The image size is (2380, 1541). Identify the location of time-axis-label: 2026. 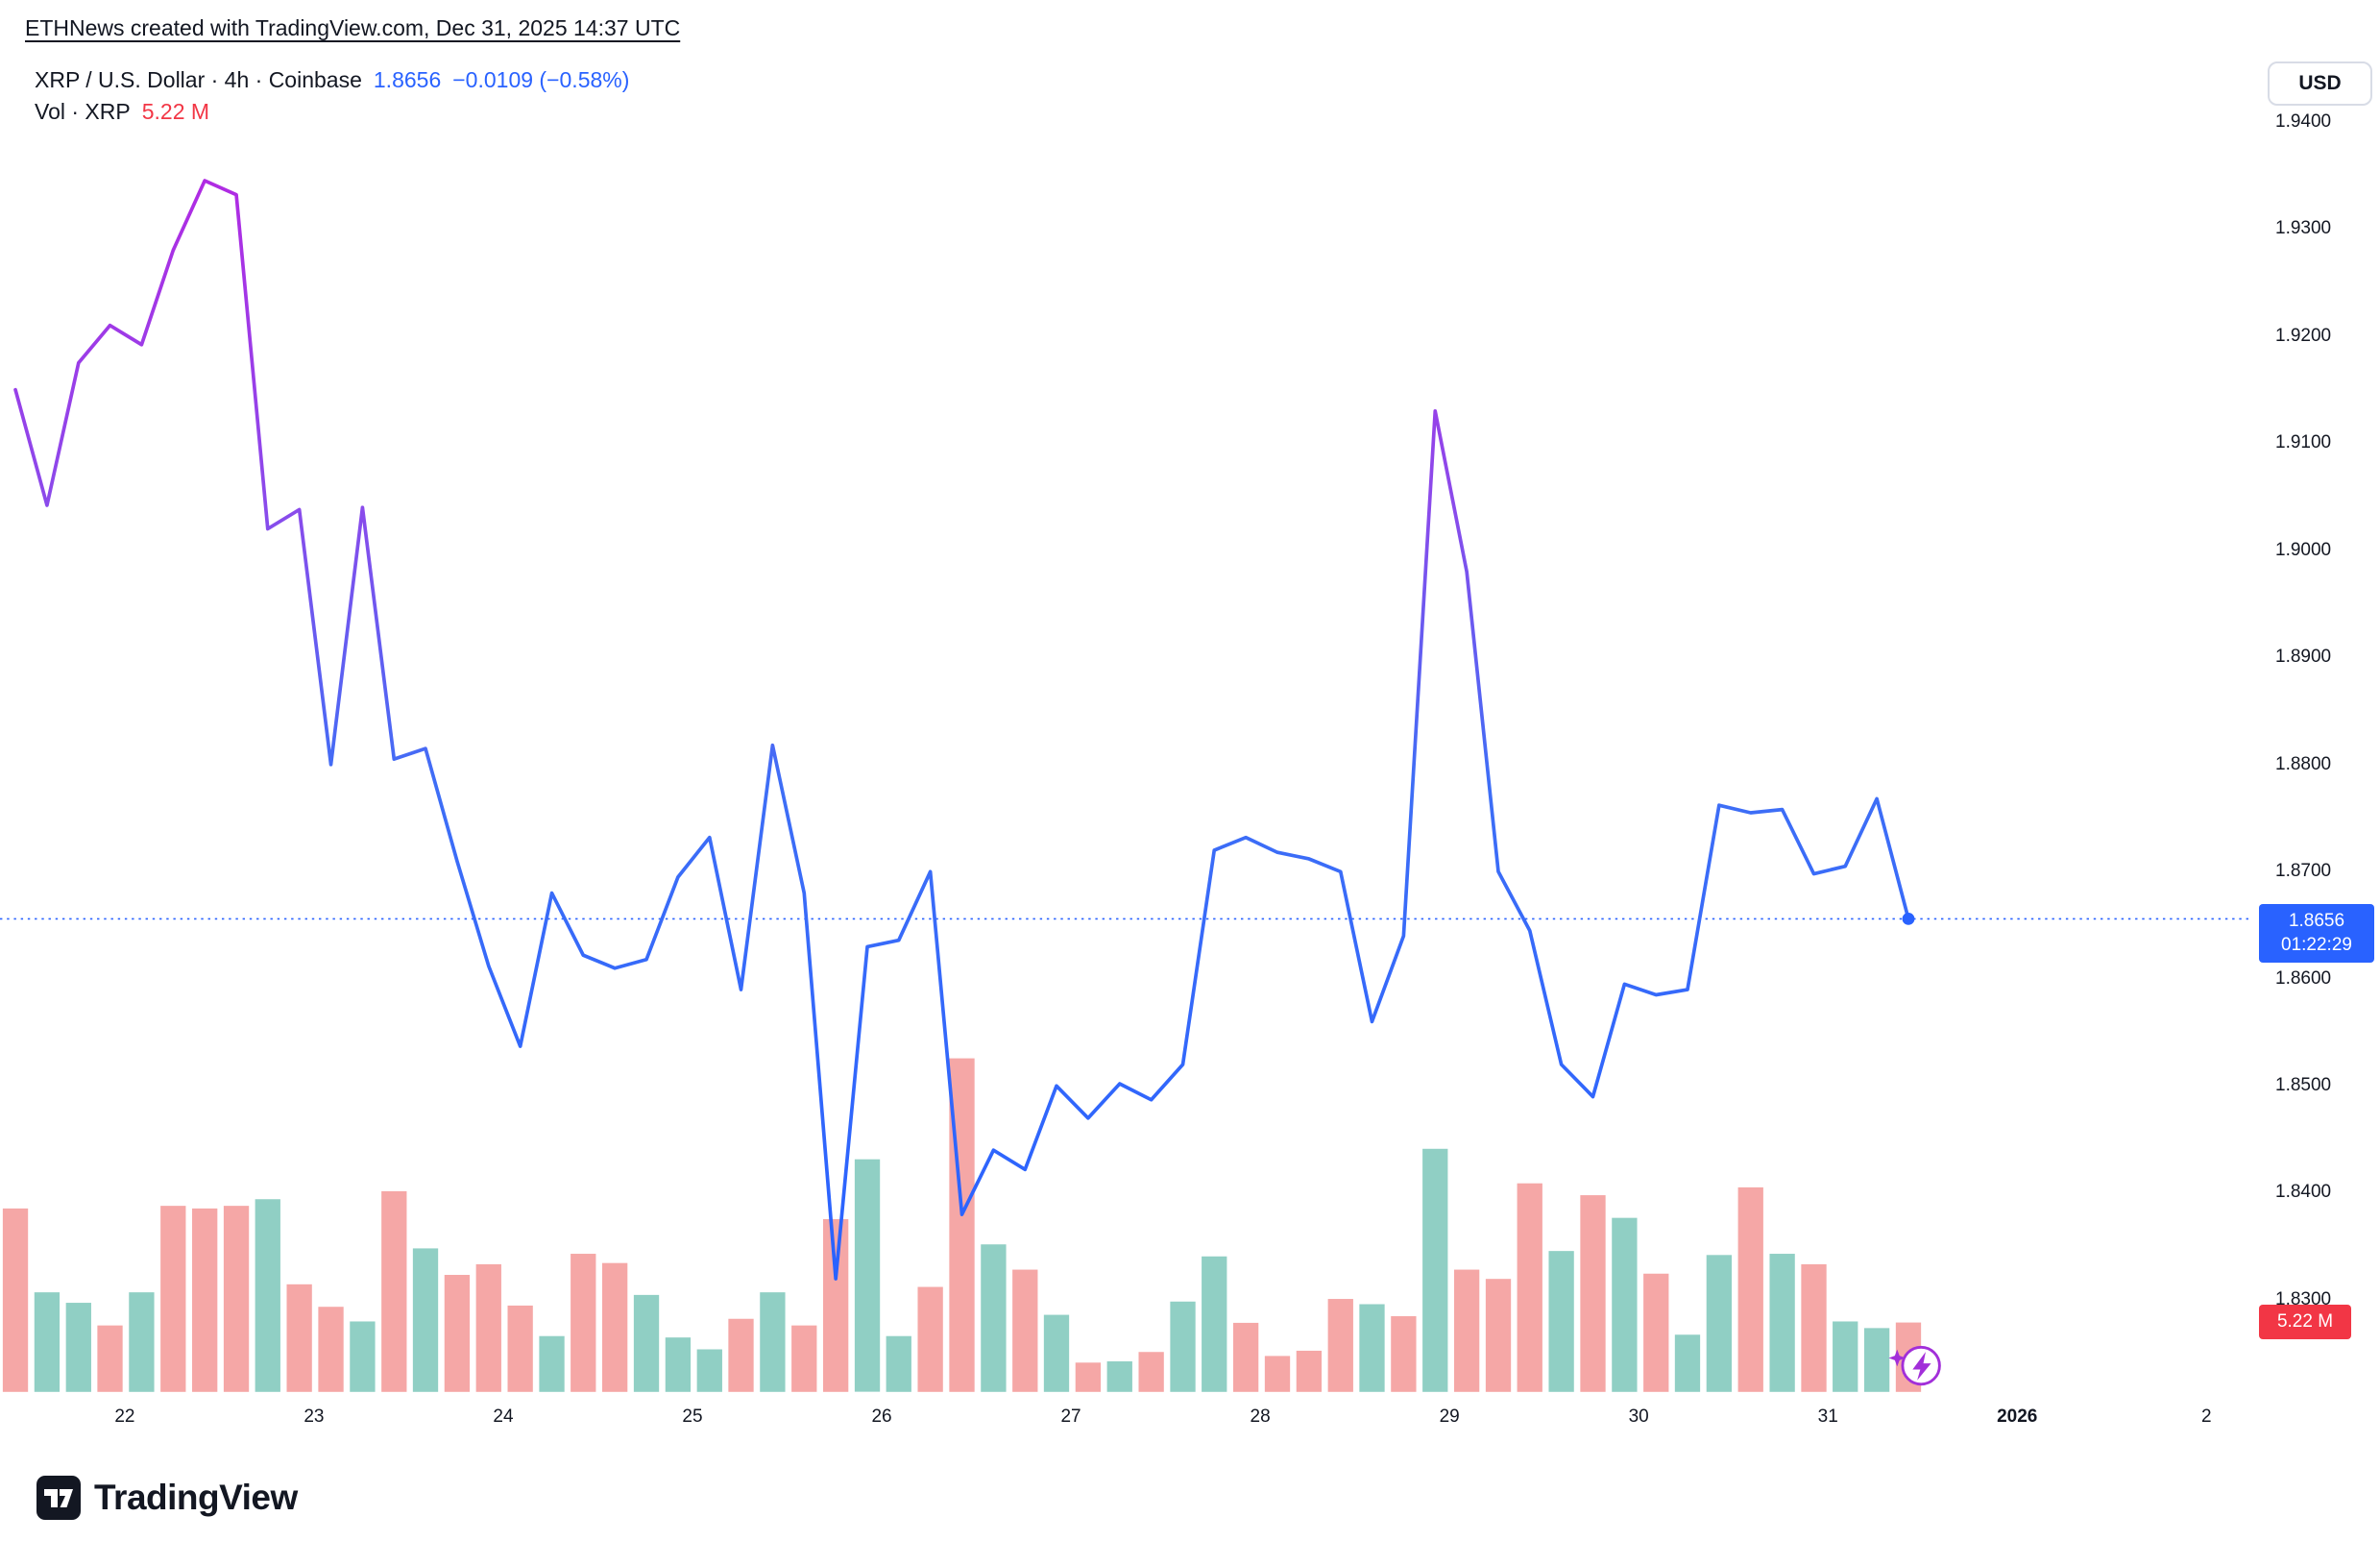
(2018, 1417).